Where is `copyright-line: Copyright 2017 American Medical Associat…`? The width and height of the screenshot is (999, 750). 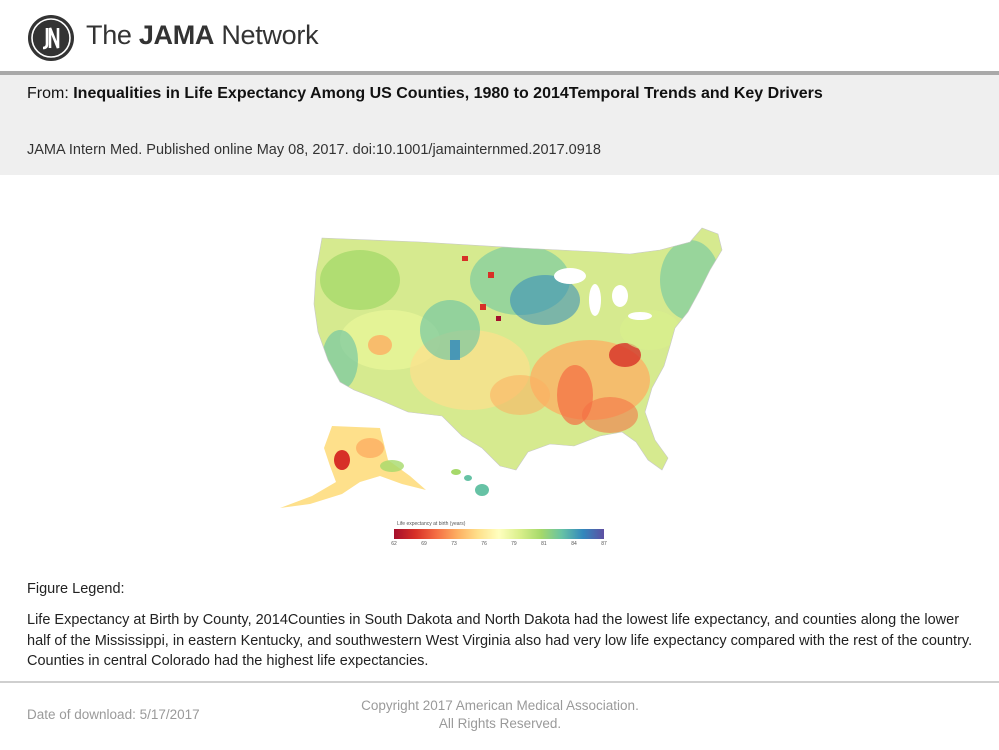
copyright-line: Copyright 2017 American Medical Associat… is located at coordinates (500, 705).